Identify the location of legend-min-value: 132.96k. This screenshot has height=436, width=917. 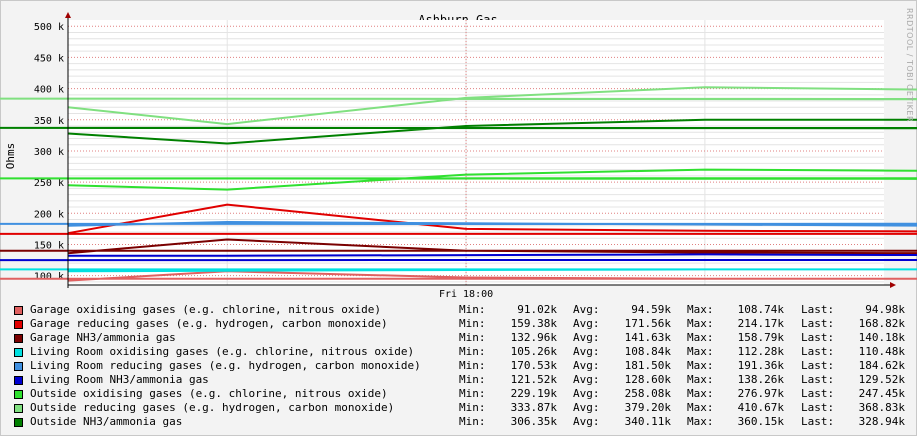
(533, 337).